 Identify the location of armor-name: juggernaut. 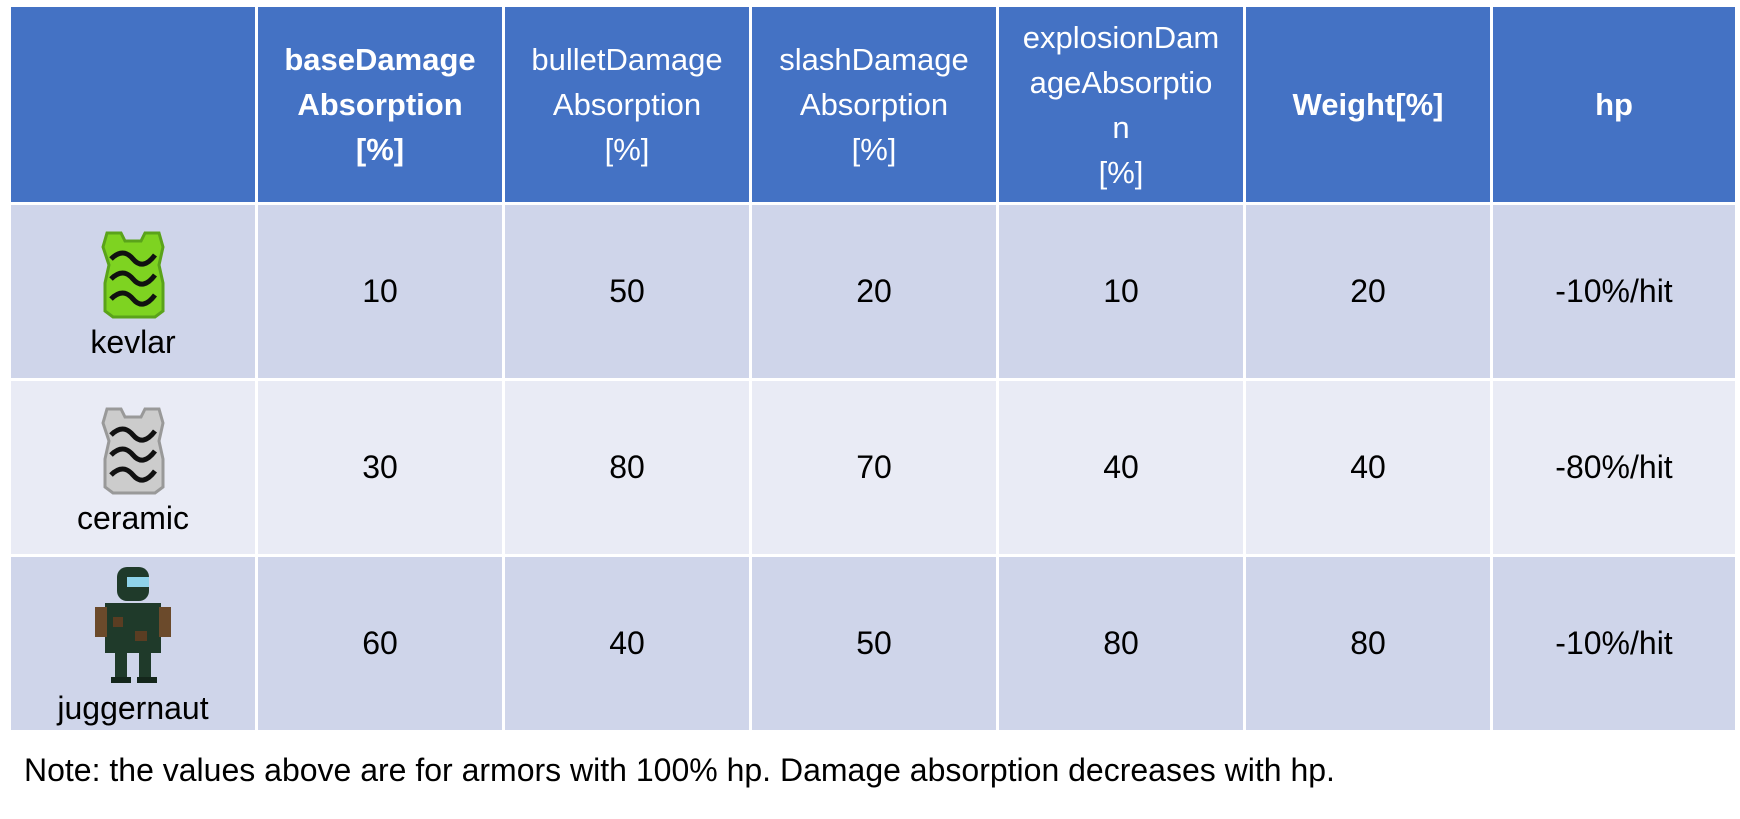
(133, 707).